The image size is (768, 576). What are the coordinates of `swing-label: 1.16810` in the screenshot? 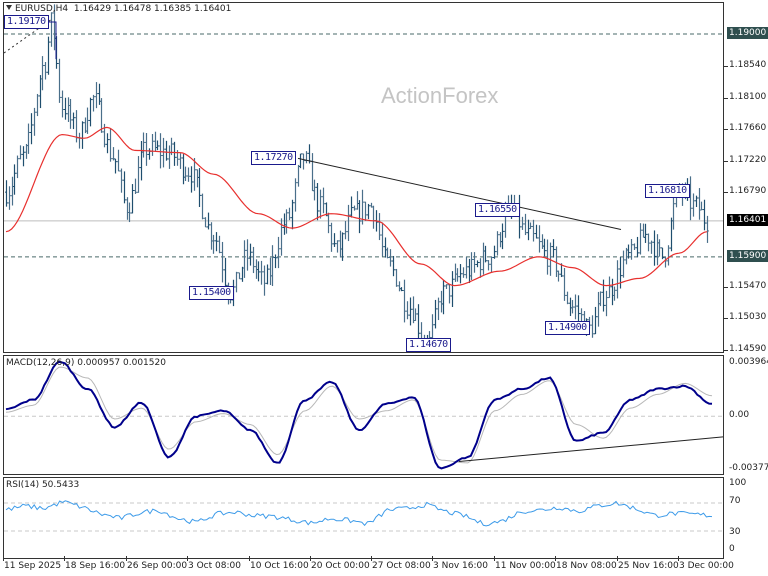 It's located at (667, 191).